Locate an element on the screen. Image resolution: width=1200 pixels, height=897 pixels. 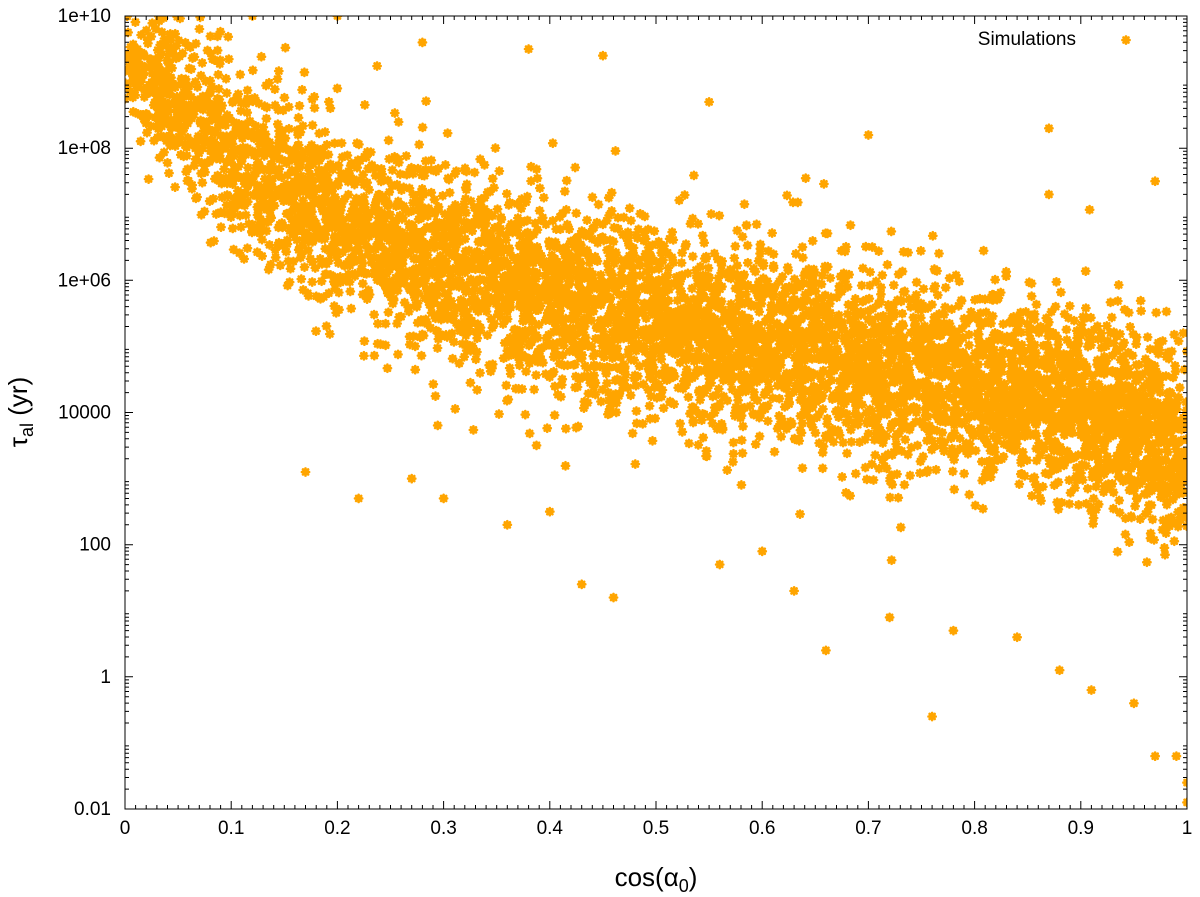
y-tick-label: 1 is located at coordinates (105, 677).